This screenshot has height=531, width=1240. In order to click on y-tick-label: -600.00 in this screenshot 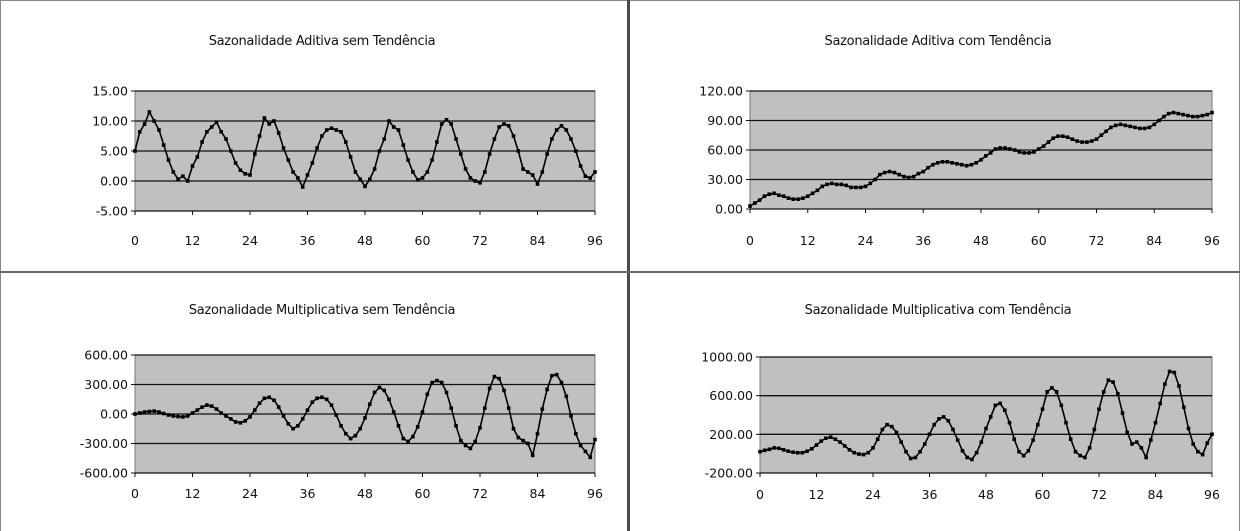, I will do `click(104, 473)`.